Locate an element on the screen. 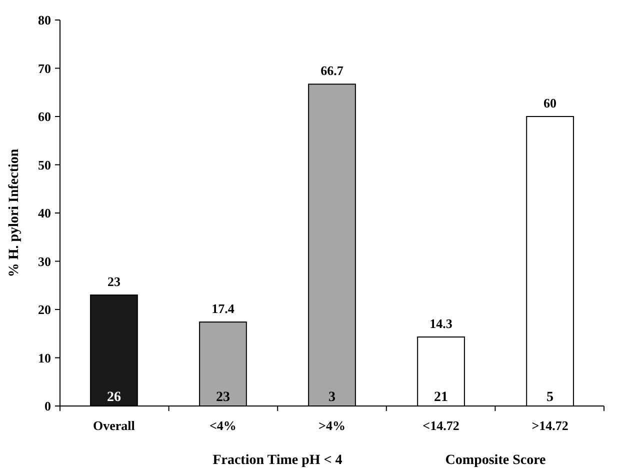 Image resolution: width=629 pixels, height=474 pixels. annotation: 5 is located at coordinates (550, 397).